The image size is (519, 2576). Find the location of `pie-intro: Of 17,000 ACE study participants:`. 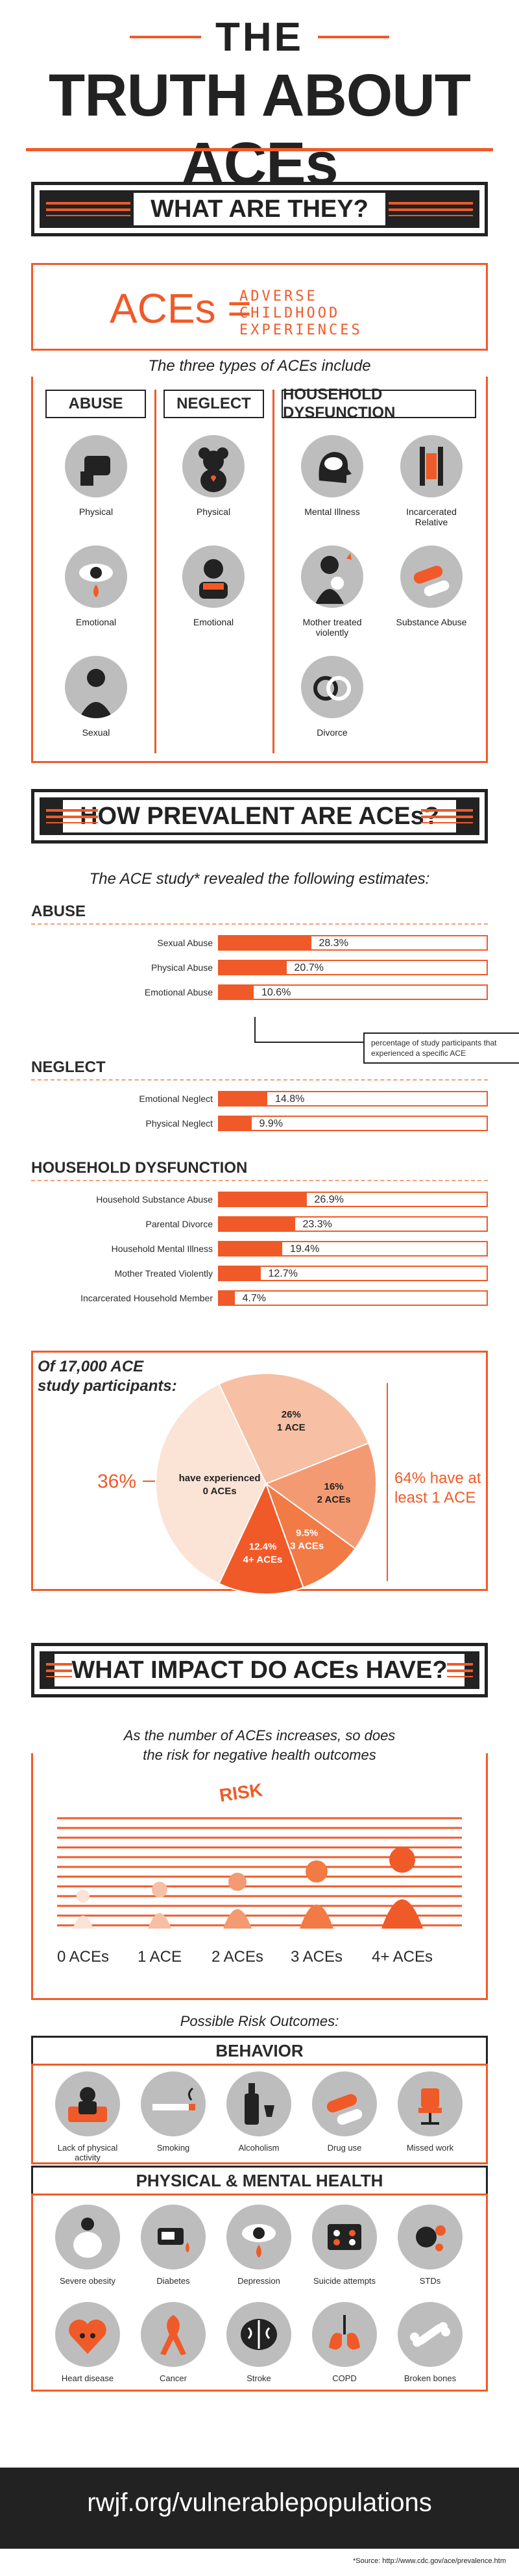

pie-intro: Of 17,000 ACE study participants: is located at coordinates (108, 1376).